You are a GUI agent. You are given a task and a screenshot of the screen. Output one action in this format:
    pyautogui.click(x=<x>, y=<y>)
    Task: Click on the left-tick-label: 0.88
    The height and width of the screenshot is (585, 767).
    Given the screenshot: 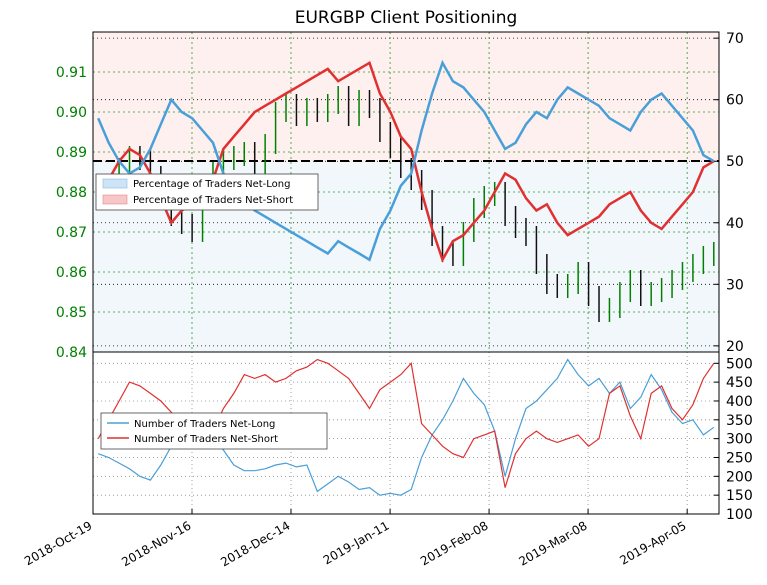 What is the action you would take?
    pyautogui.click(x=71, y=193)
    